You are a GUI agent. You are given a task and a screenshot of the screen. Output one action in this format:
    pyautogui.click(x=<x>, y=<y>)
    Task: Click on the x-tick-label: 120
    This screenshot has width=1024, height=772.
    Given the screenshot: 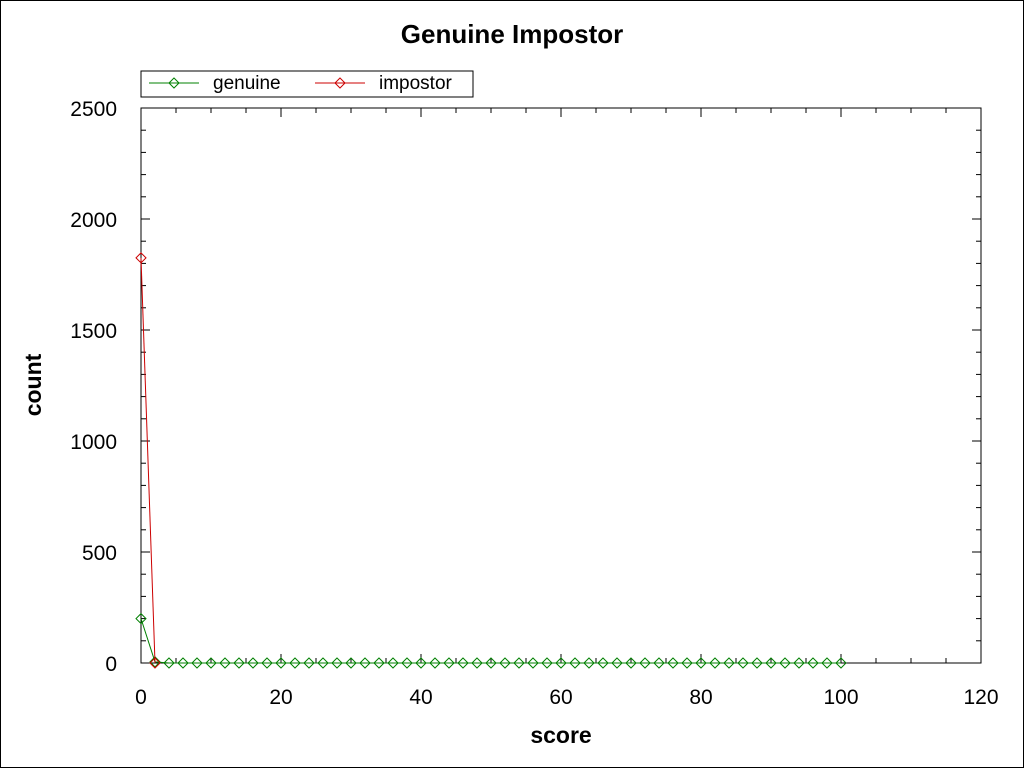 What is the action you would take?
    pyautogui.click(x=980, y=697)
    